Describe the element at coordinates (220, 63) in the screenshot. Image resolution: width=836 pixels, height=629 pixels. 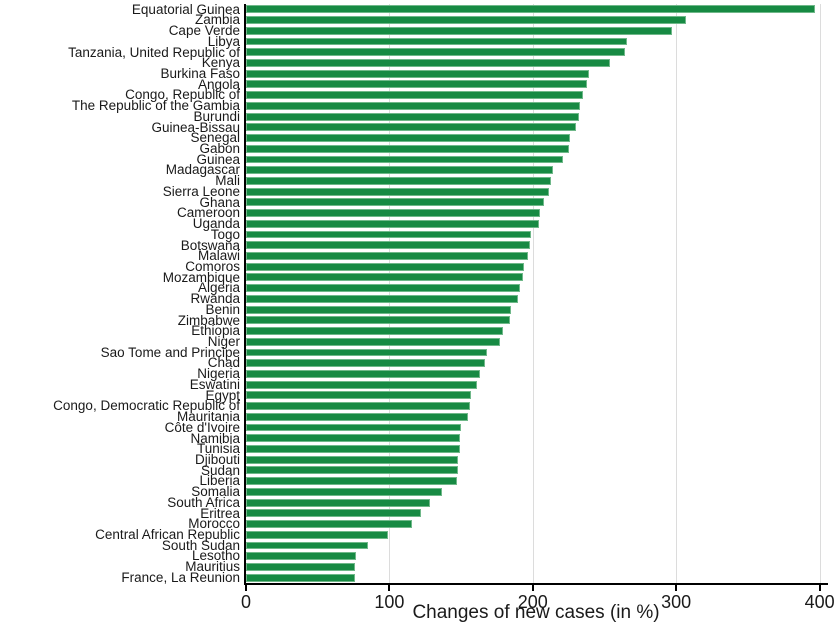
I see `y-tick-label: Kenya` at that location.